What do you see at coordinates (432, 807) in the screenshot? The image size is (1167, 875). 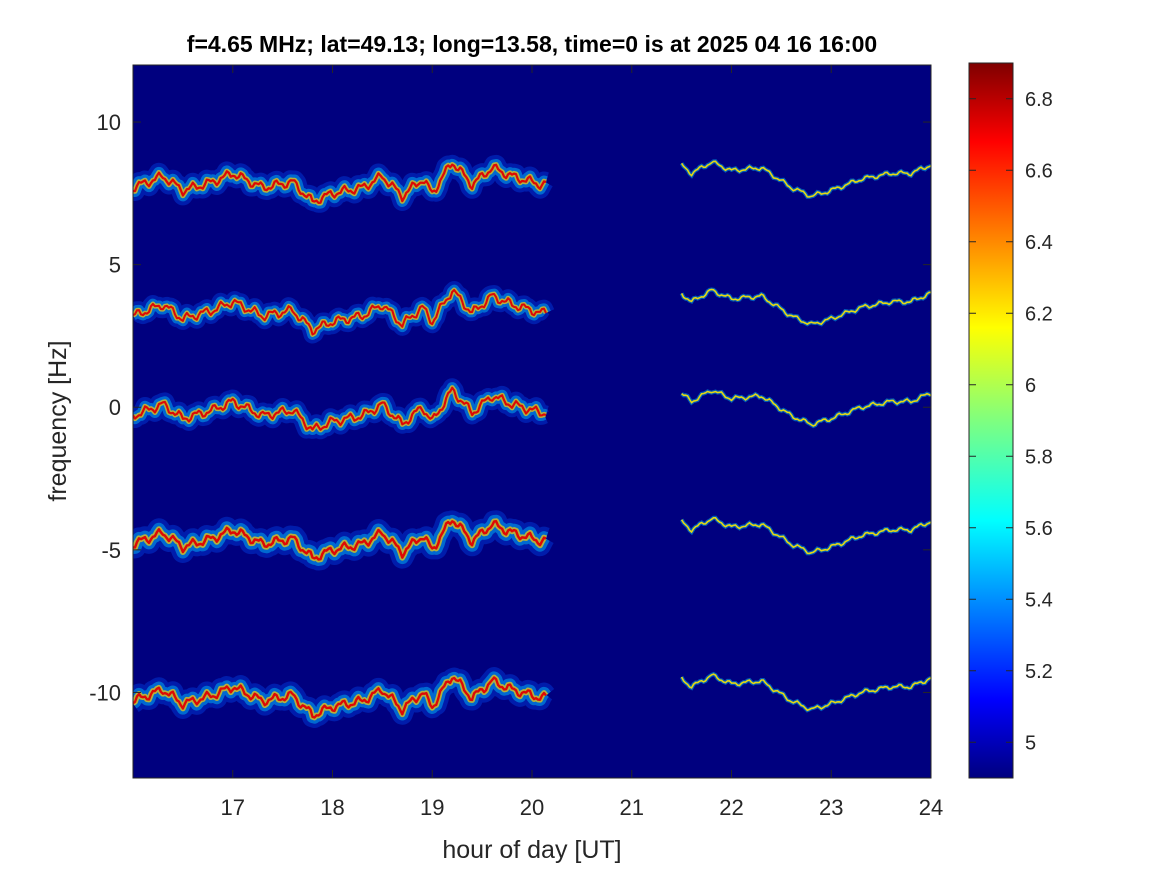 I see `x-tick-label: 19` at bounding box center [432, 807].